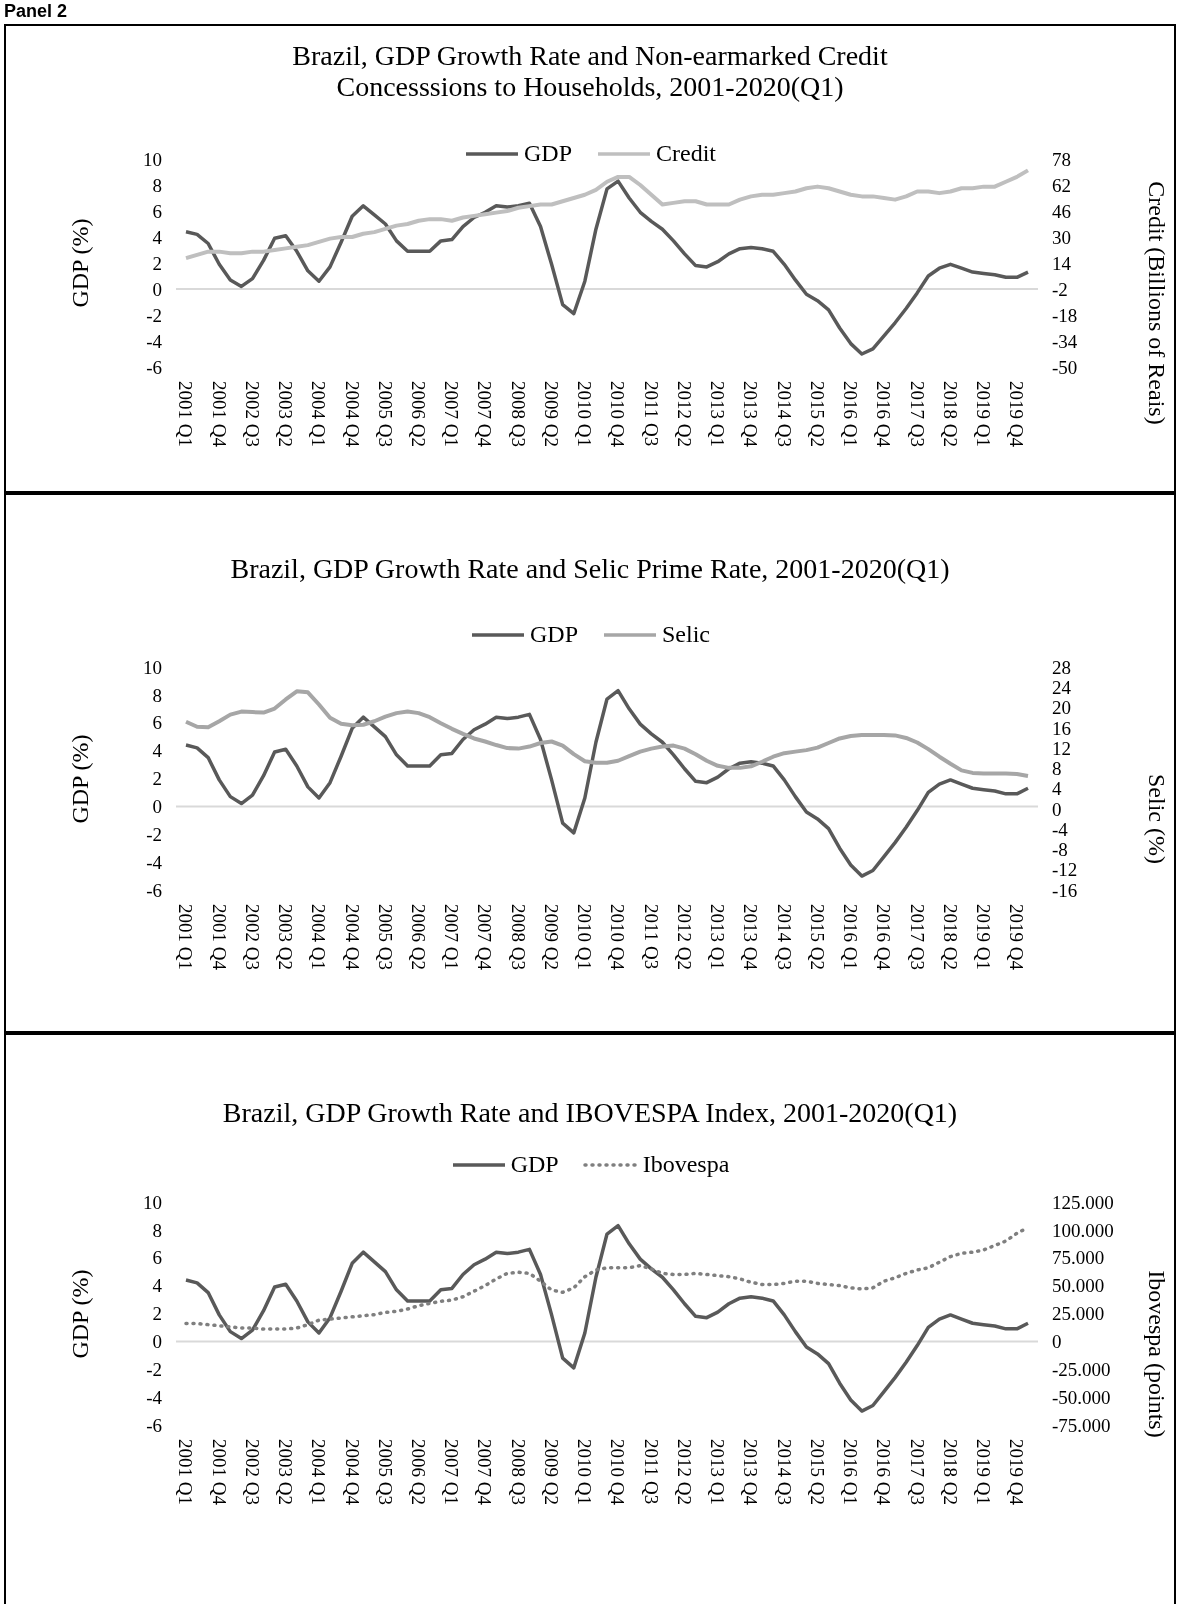  What do you see at coordinates (1057, 789) in the screenshot?
I see `y2-tick-label: 4` at bounding box center [1057, 789].